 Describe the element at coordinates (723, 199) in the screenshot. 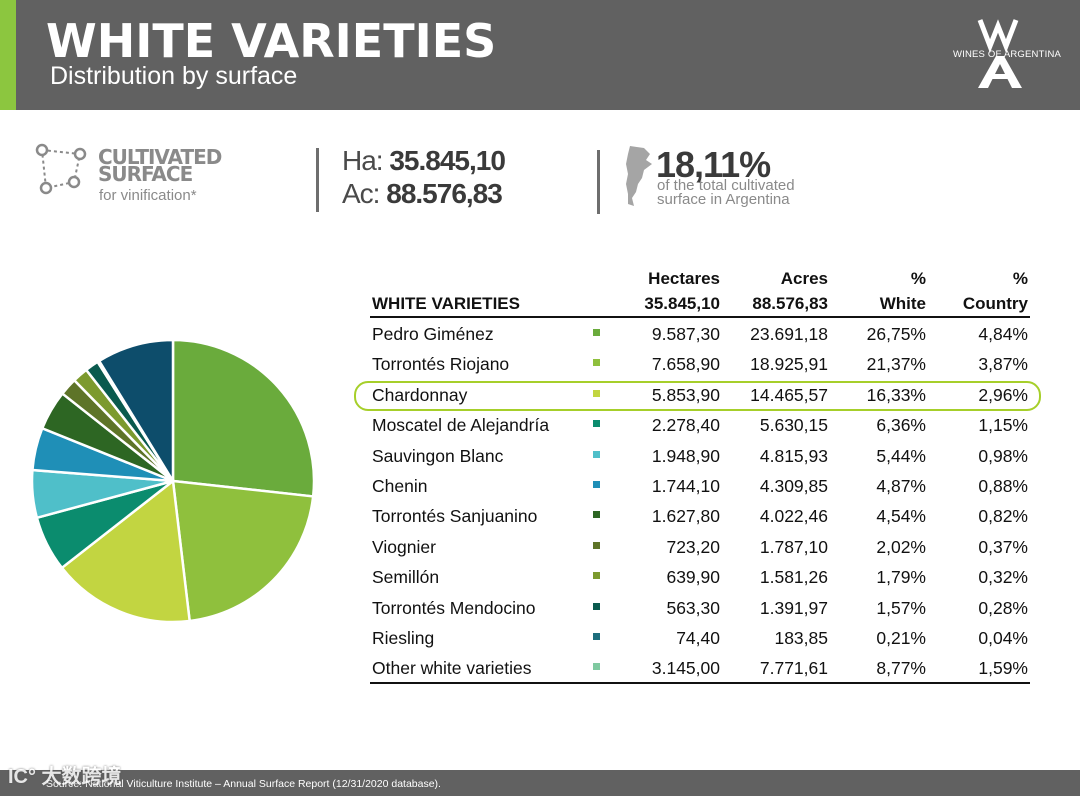

I see `share-caption-line-2: surface in Argentina` at that location.